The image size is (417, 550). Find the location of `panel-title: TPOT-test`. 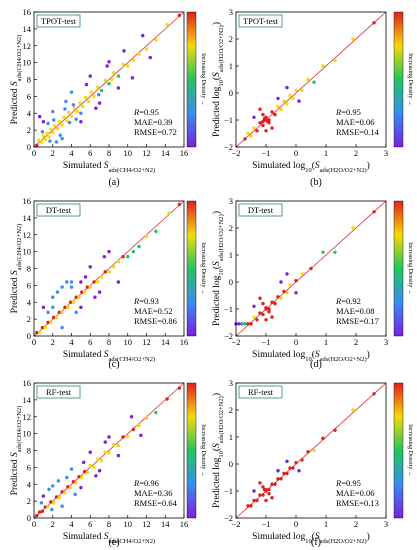

panel-title: TPOT-test is located at coordinates (261, 21).